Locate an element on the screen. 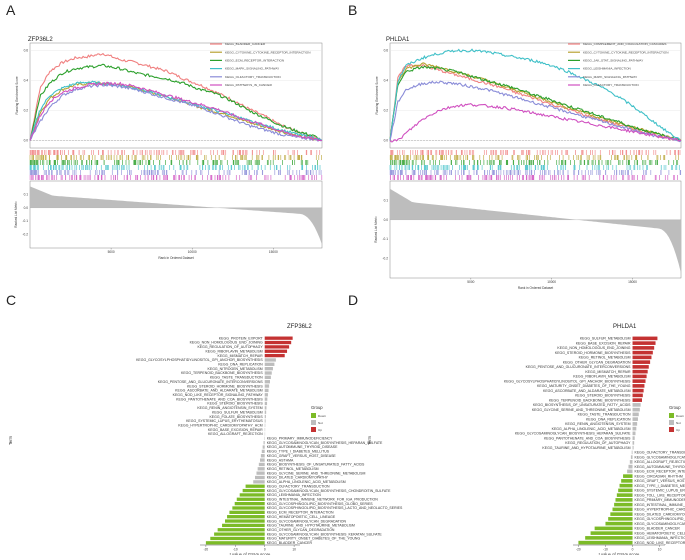 This screenshot has height=560, width=685. bar-kegg-bladder-cancer is located at coordinates (235, 542).